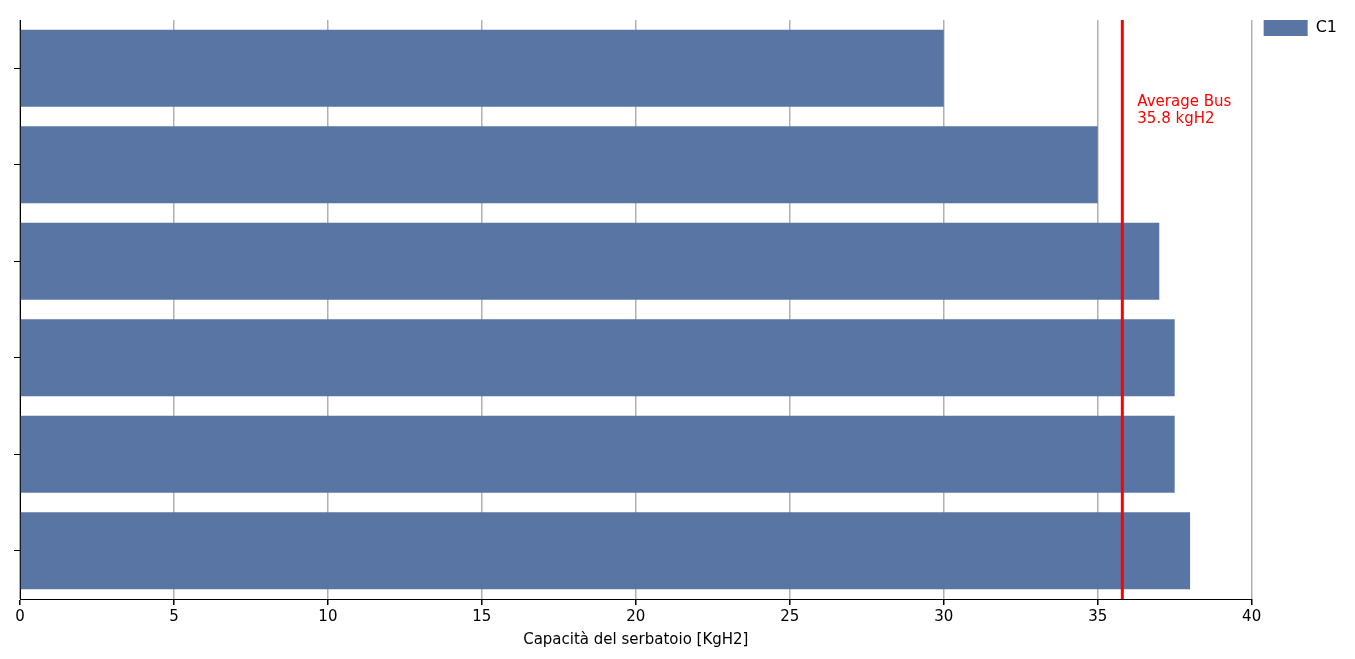  Describe the element at coordinates (790, 615) in the screenshot. I see `x-tick-label: 25` at that location.